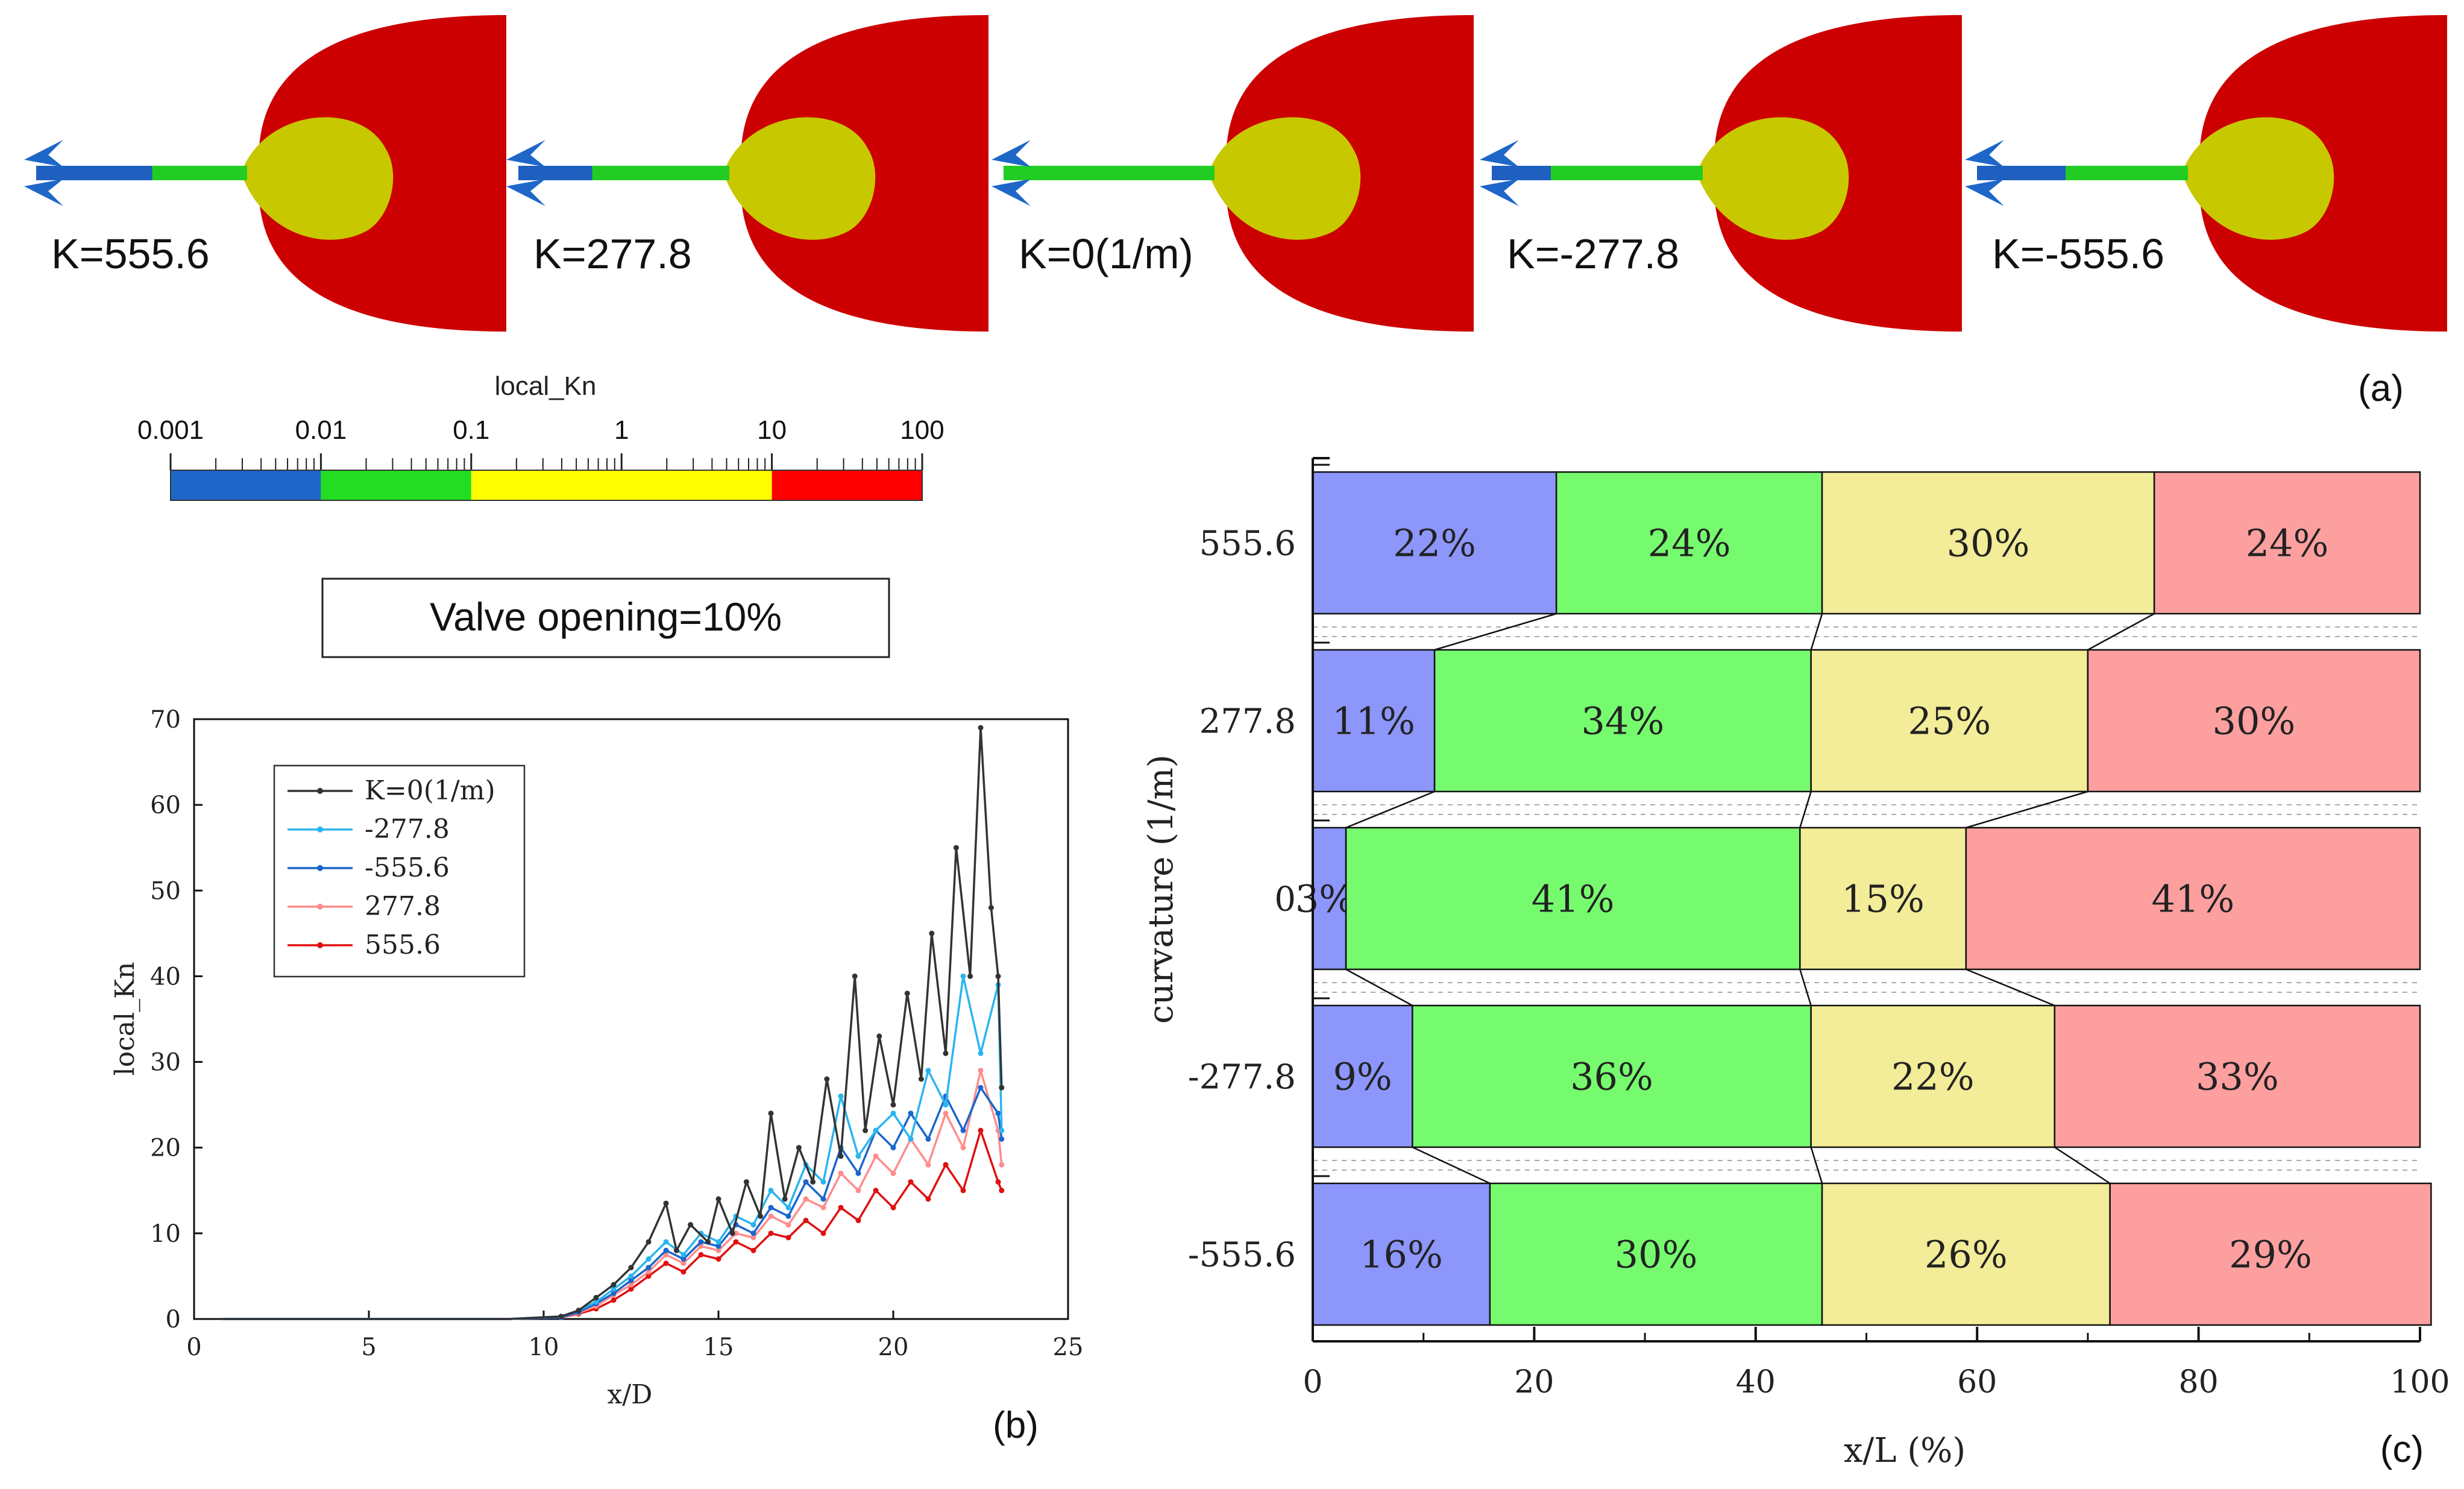 The image size is (2464, 1489). Describe the element at coordinates (173, 1319) in the screenshot. I see `chart-b-y-tick-label: 0` at that location.